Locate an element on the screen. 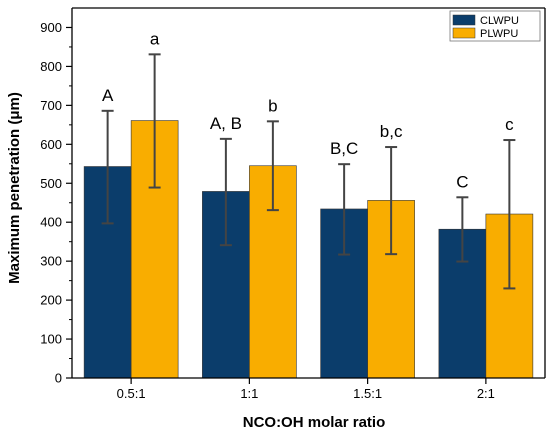 This screenshot has width=550, height=437. legend-label-clwpu: CLWPU is located at coordinates (499, 21).